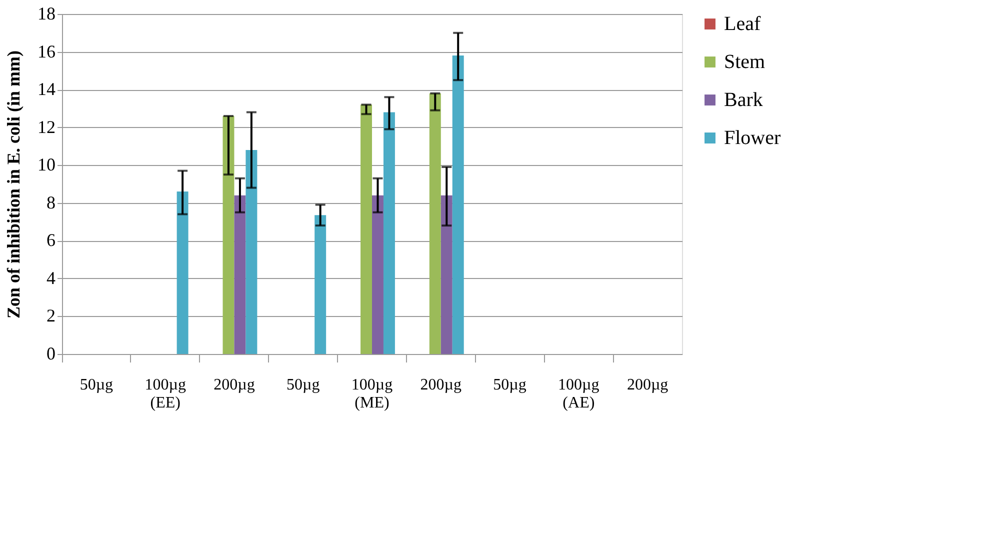  I want to click on y-tick-label: 2, so click(51, 316).